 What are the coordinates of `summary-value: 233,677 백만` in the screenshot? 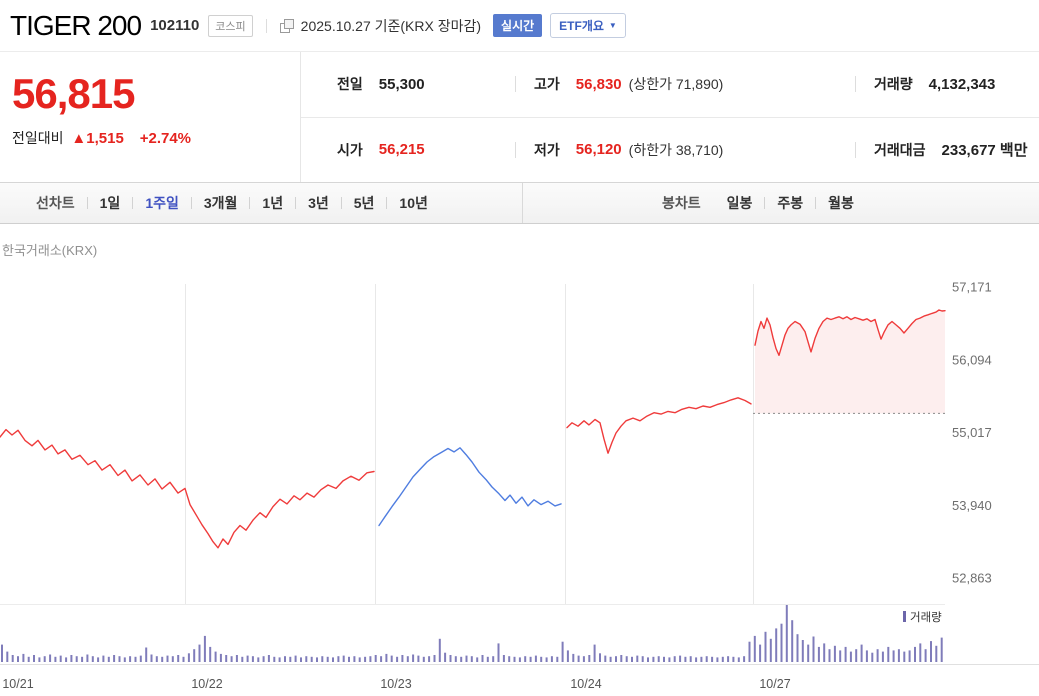 It's located at (984, 151).